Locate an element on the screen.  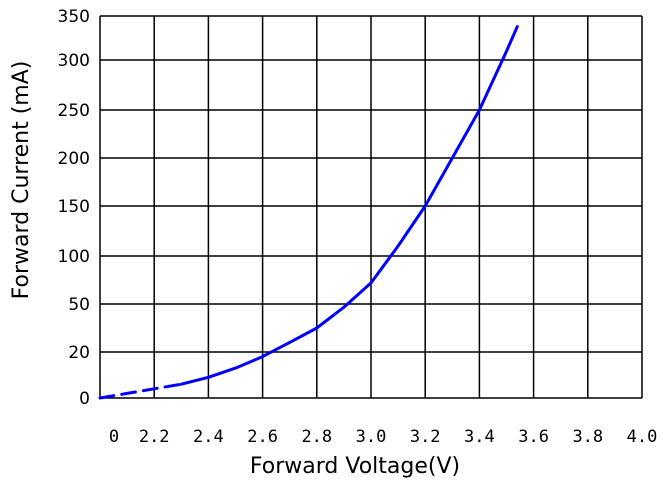
y-axis-title: Forward Current (mA) is located at coordinates (21, 180).